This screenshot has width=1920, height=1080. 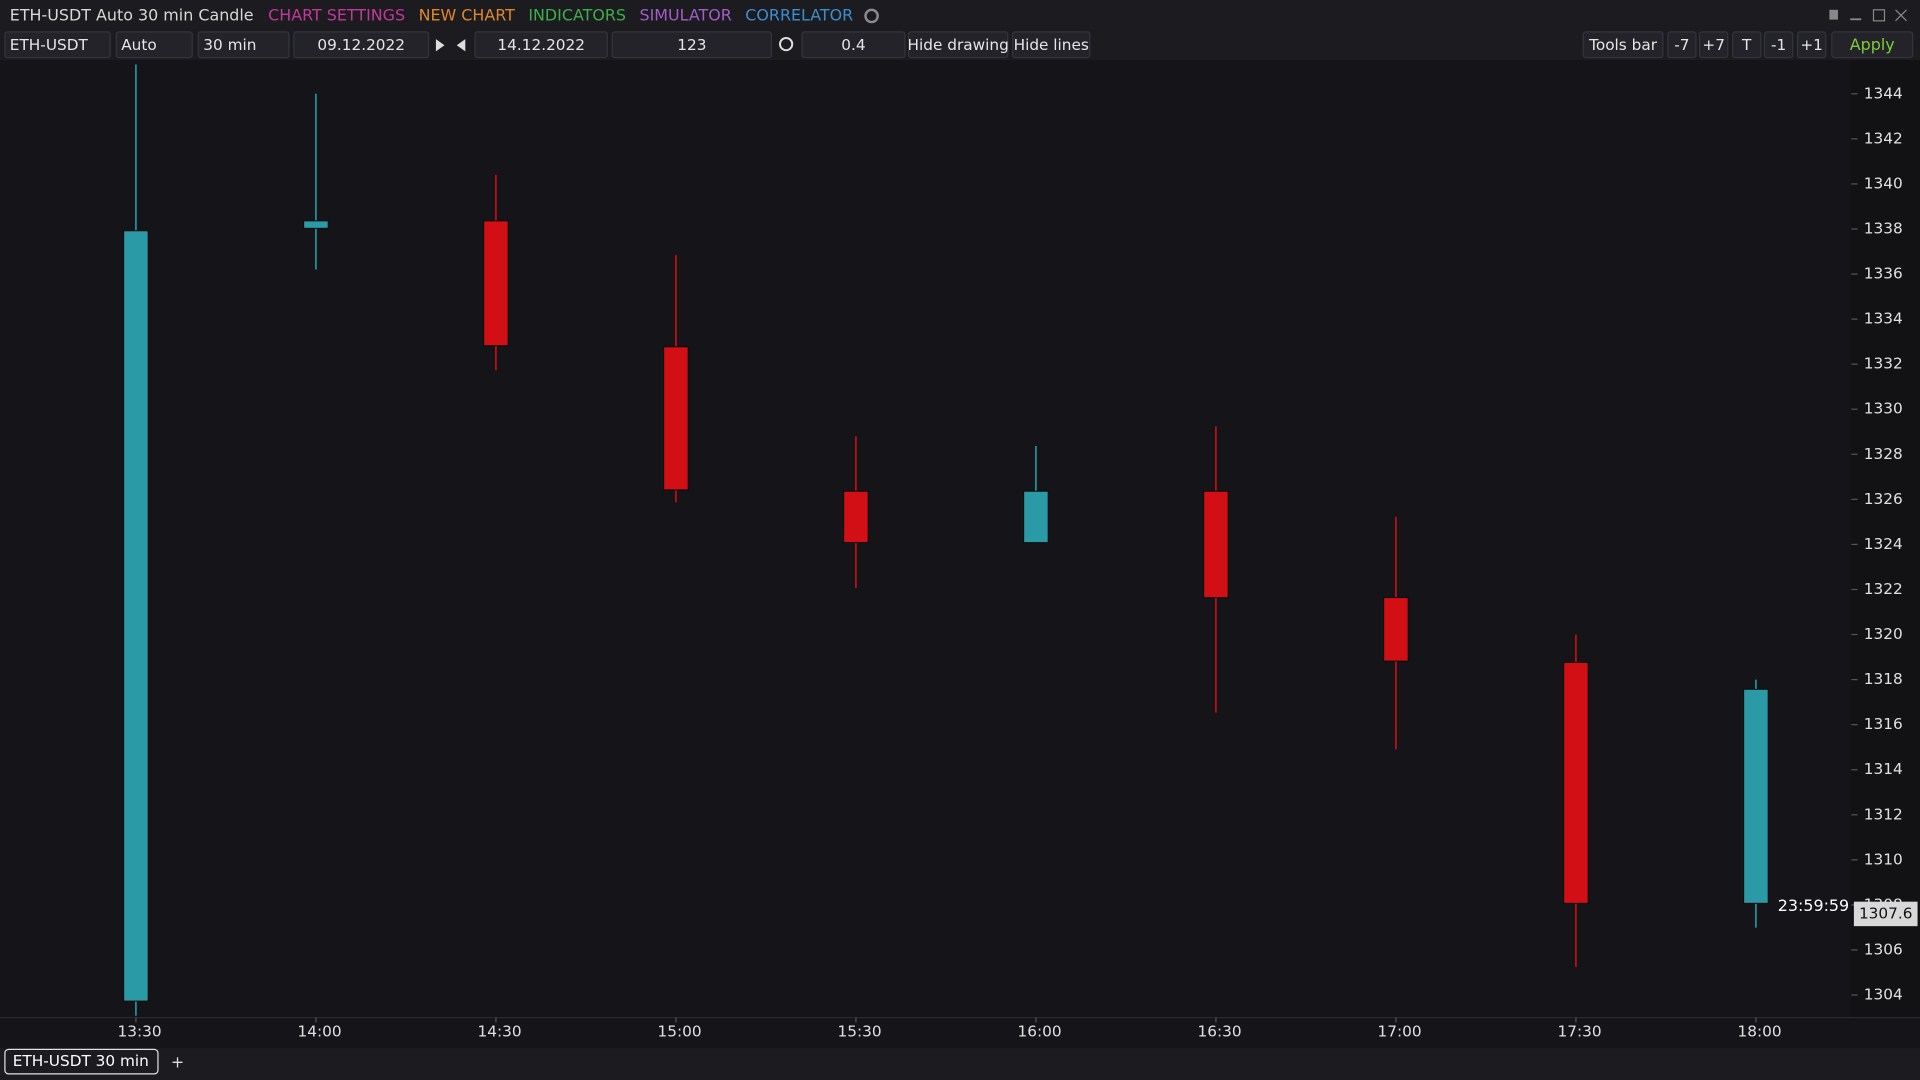 I want to click on y-tick-label: 1328, so click(x=1883, y=454).